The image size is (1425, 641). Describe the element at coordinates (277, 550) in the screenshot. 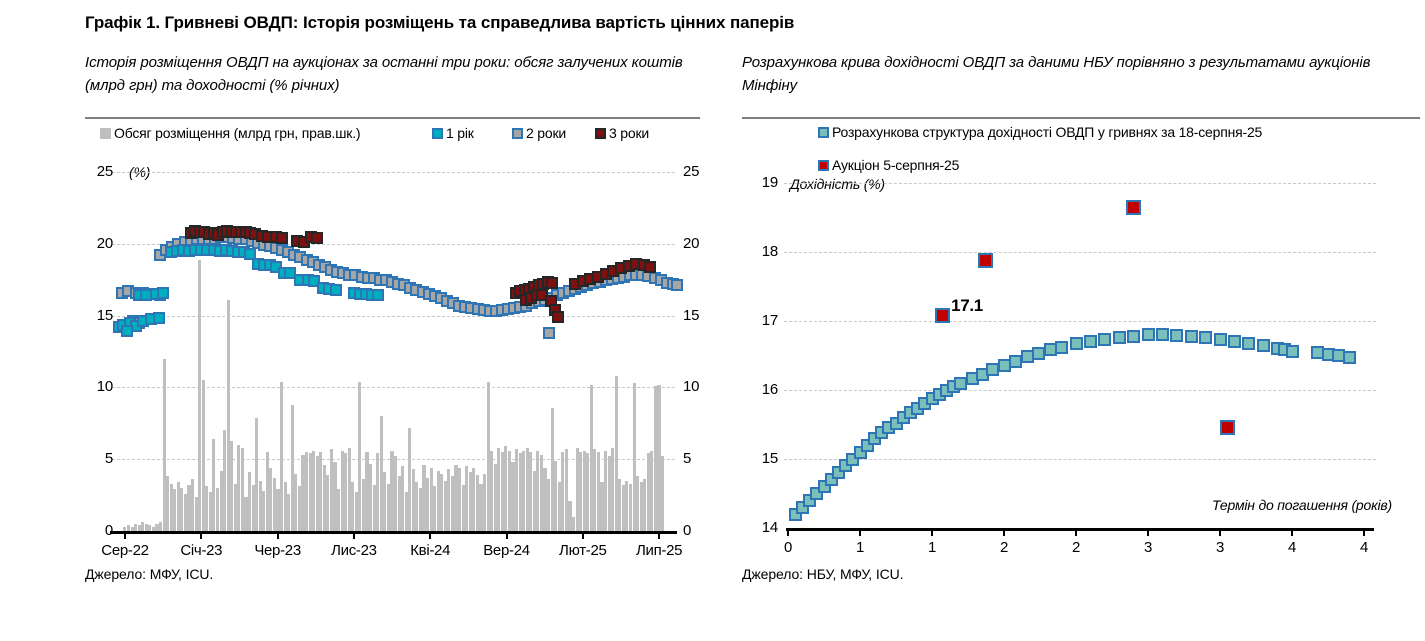

I see `x-tick-label: Чер-23` at that location.